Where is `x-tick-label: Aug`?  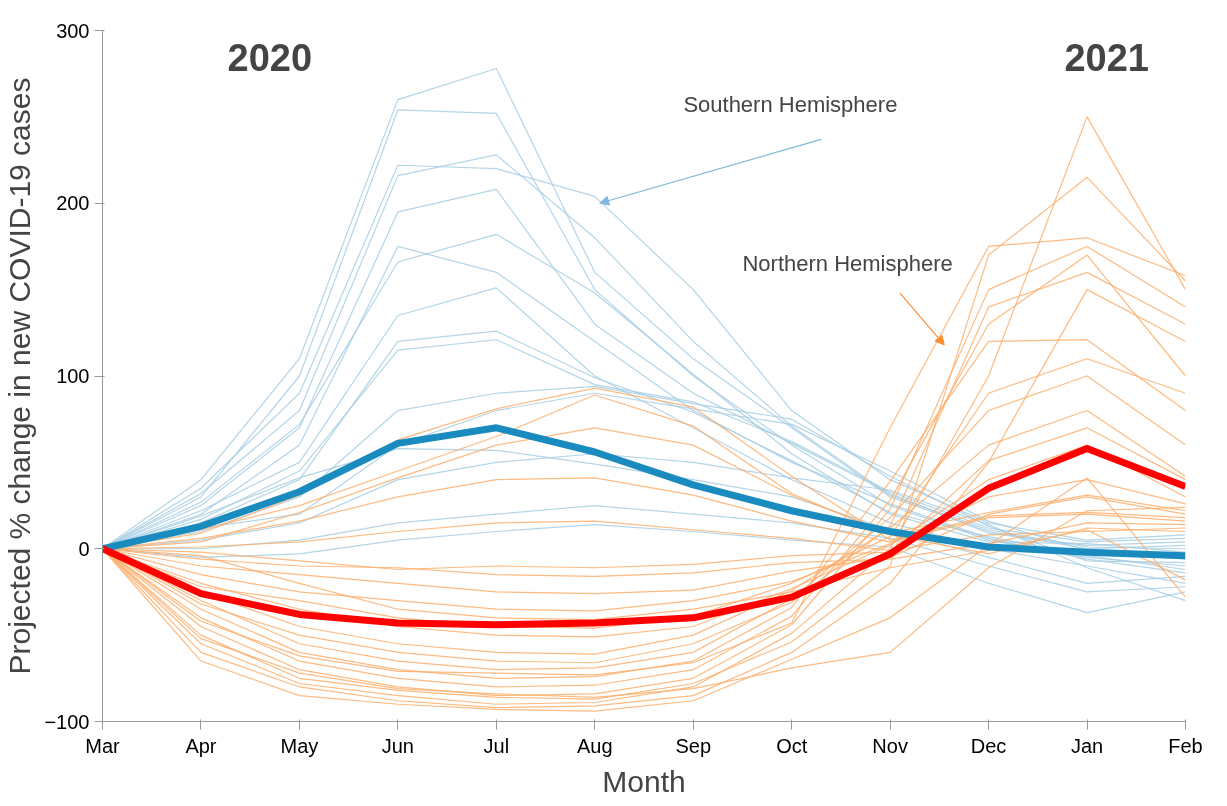 x-tick-label: Aug is located at coordinates (594, 745).